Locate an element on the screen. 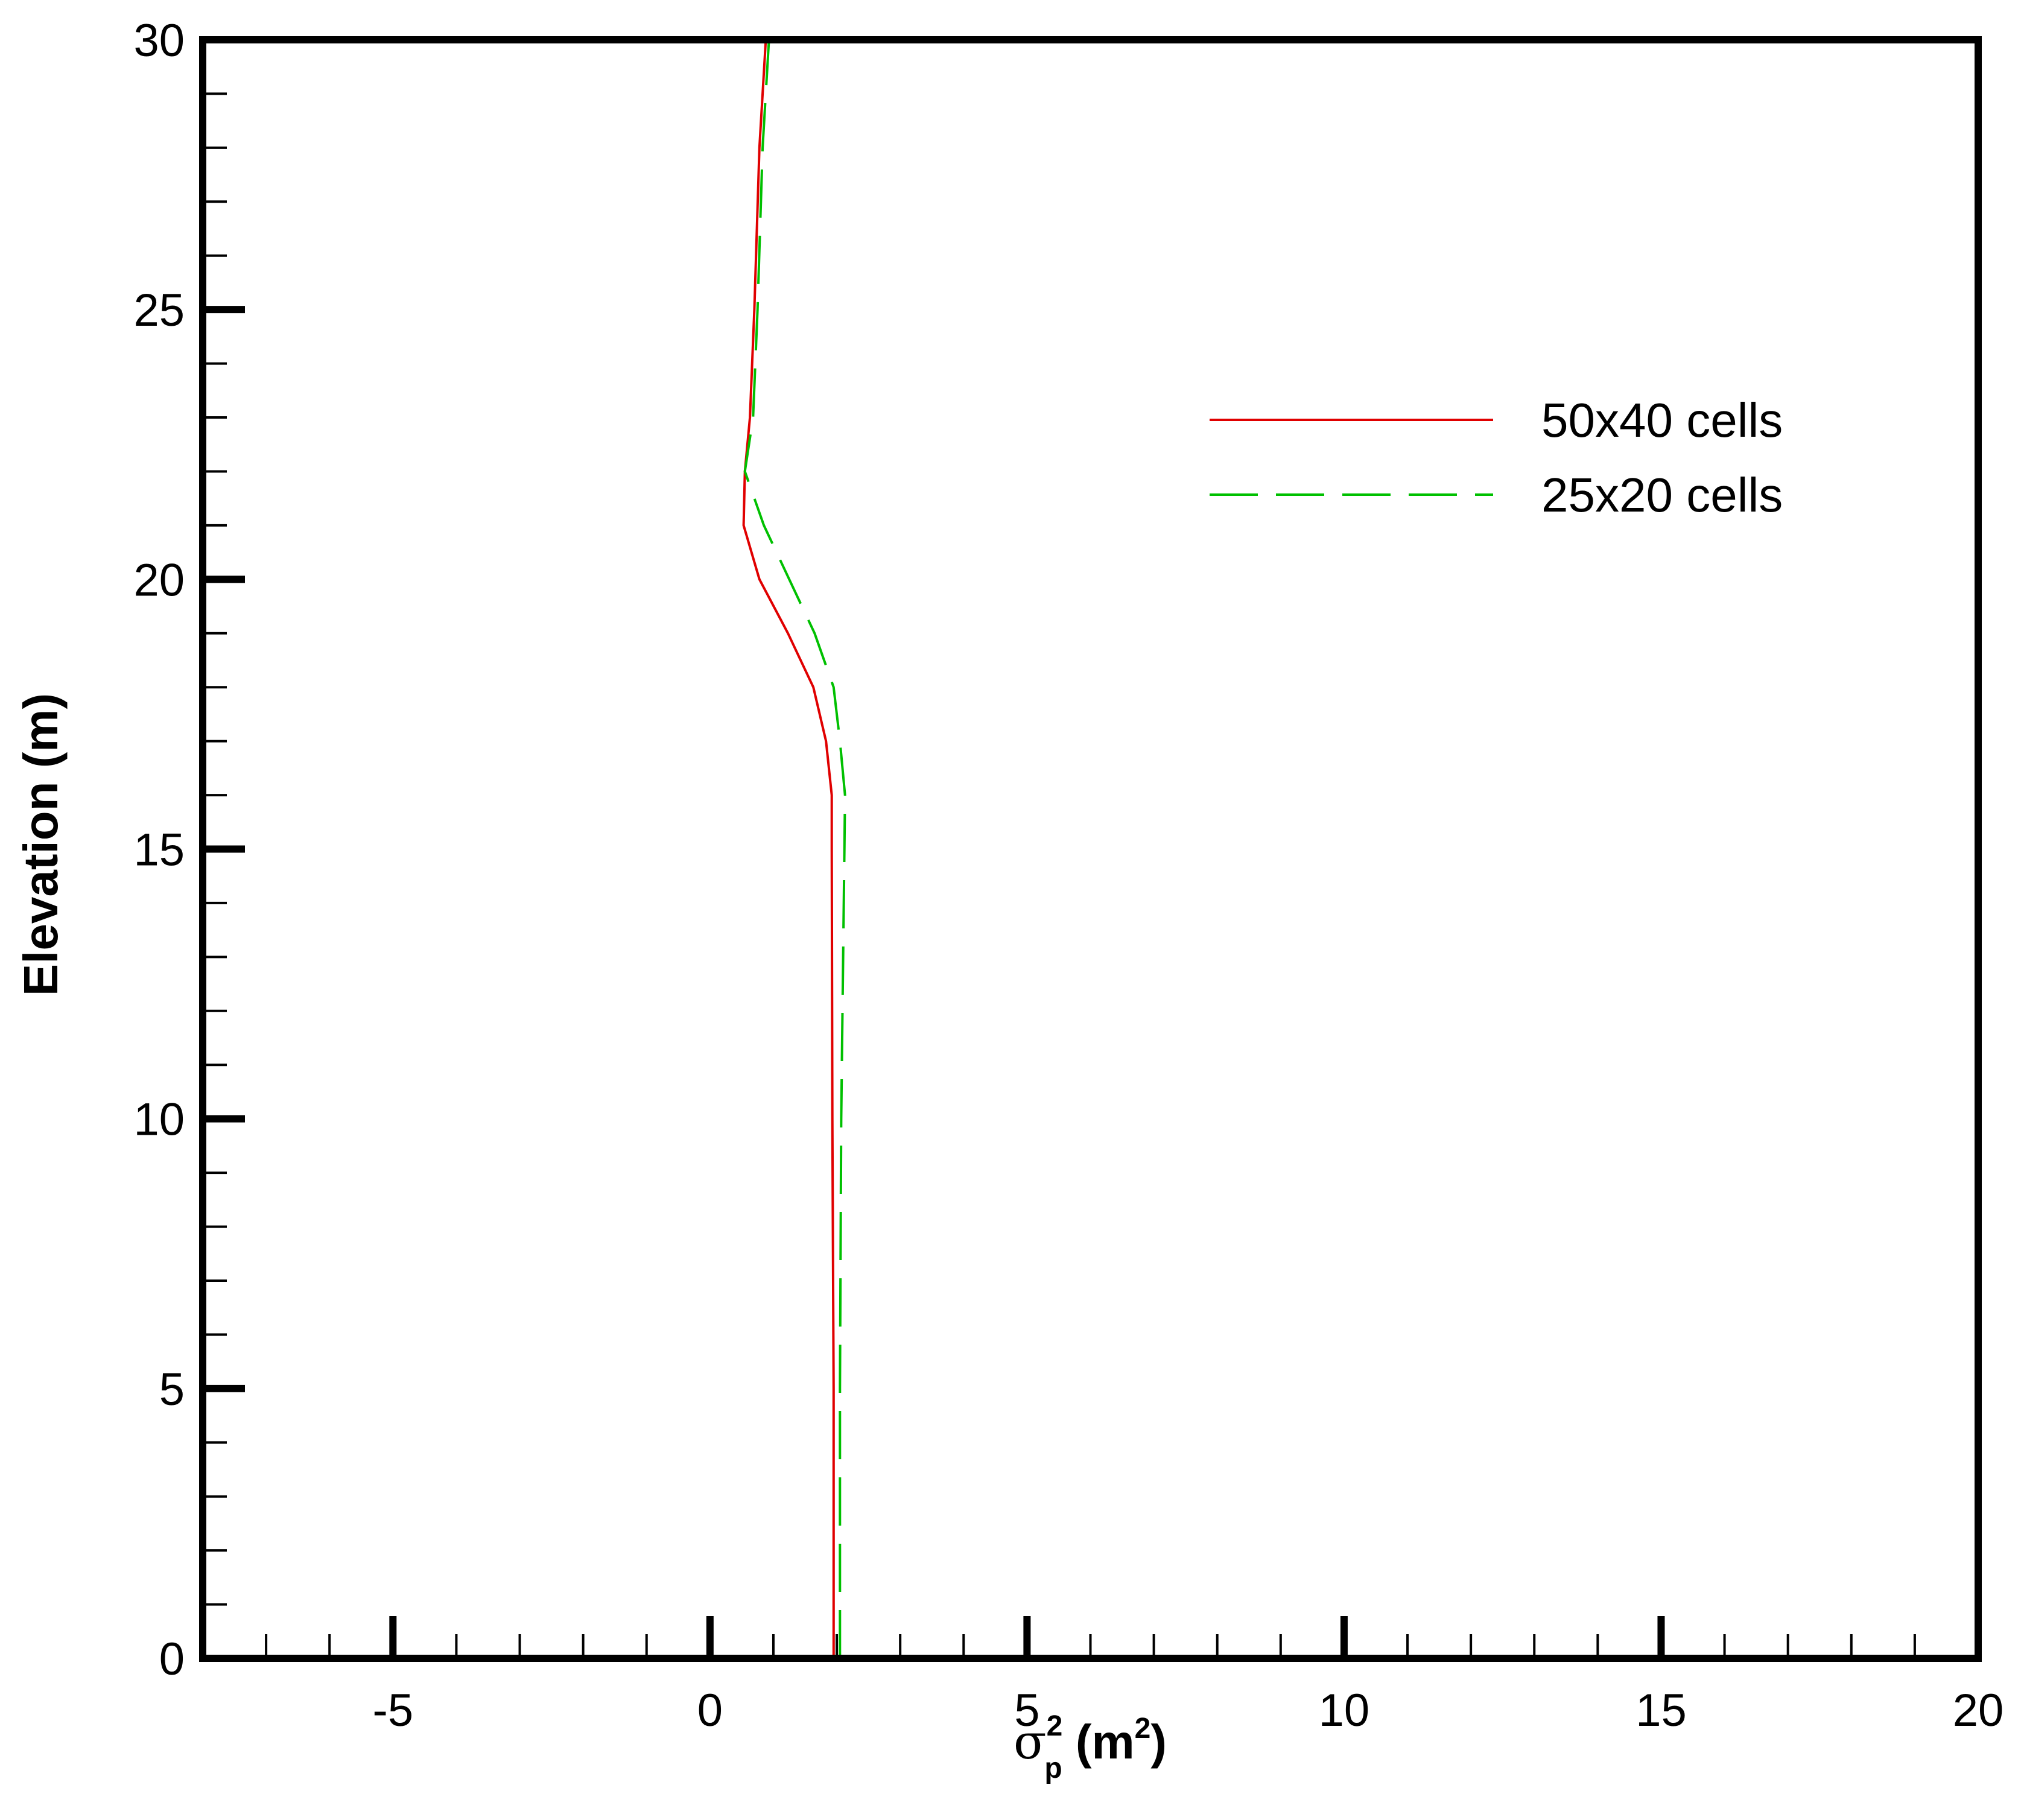  x-axis-title-unit-open: (m is located at coordinates (1098, 1742).